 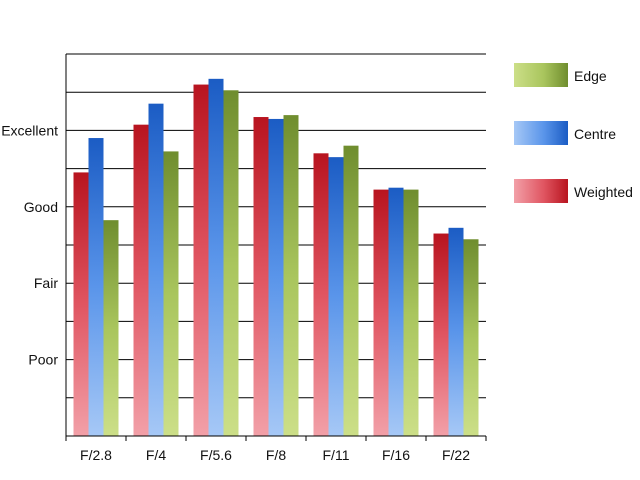 I want to click on x-tick-label-f-22: F/22, so click(x=456, y=455).